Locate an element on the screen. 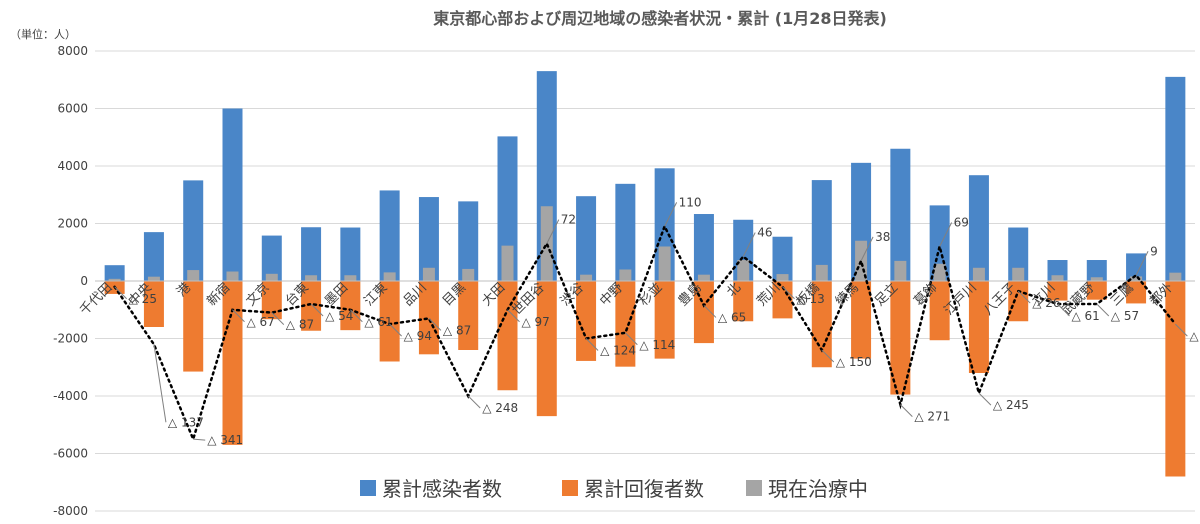 The image size is (1200, 524). annotation-label: △ 137 is located at coordinates (186, 422).